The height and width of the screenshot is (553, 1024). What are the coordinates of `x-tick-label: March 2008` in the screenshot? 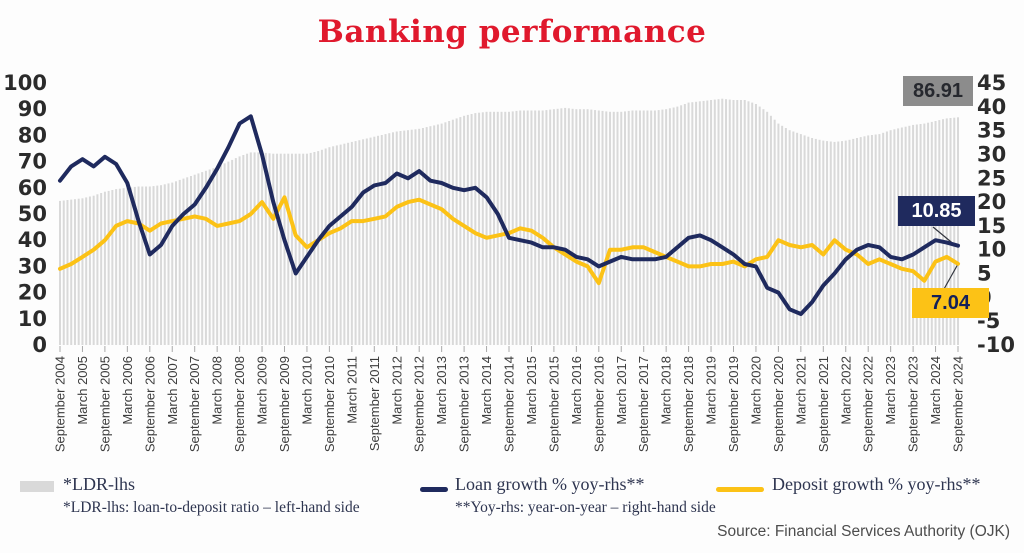 It's located at (217, 390).